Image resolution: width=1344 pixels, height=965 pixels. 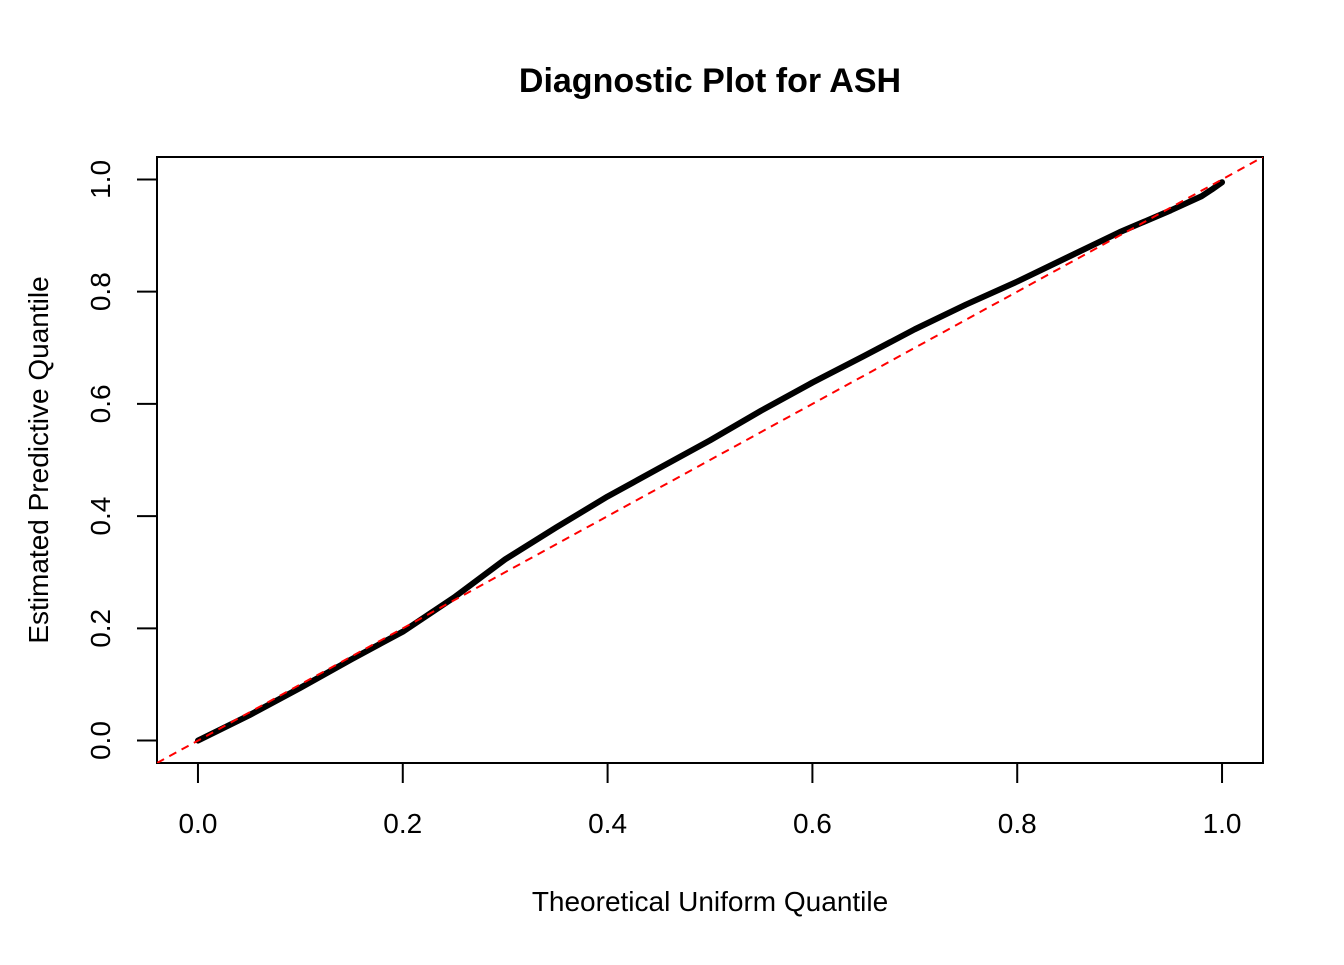 I want to click on y-tick-label: 0.0, so click(x=100, y=740).